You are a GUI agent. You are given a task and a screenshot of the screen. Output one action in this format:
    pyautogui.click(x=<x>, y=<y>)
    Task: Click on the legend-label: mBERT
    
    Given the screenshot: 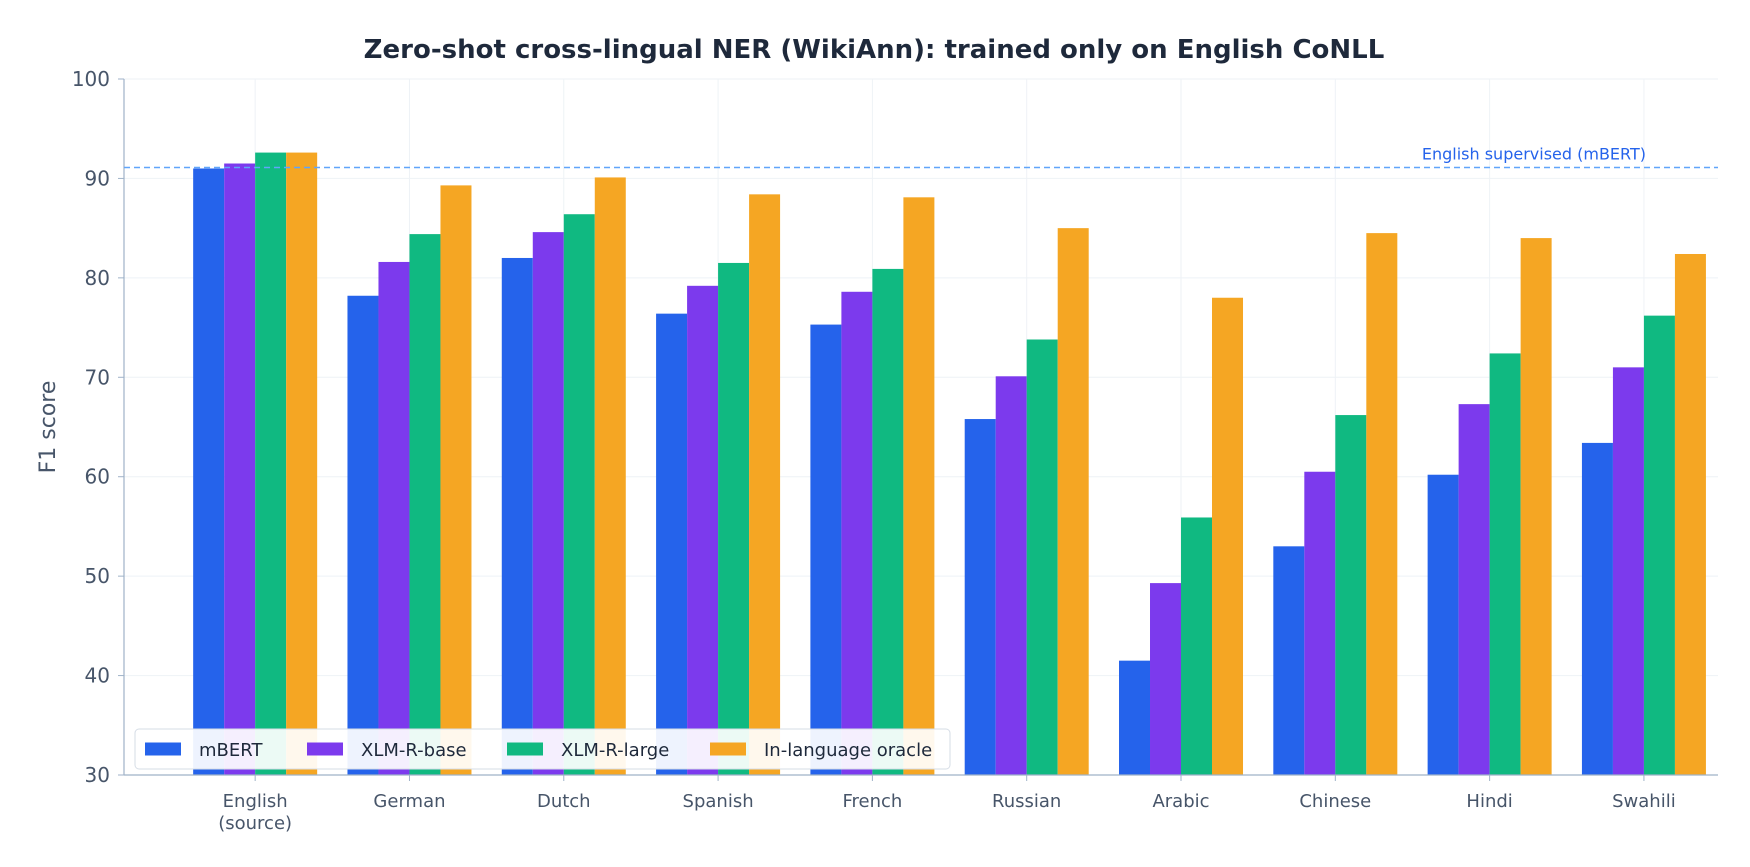 What is the action you would take?
    pyautogui.click(x=231, y=750)
    